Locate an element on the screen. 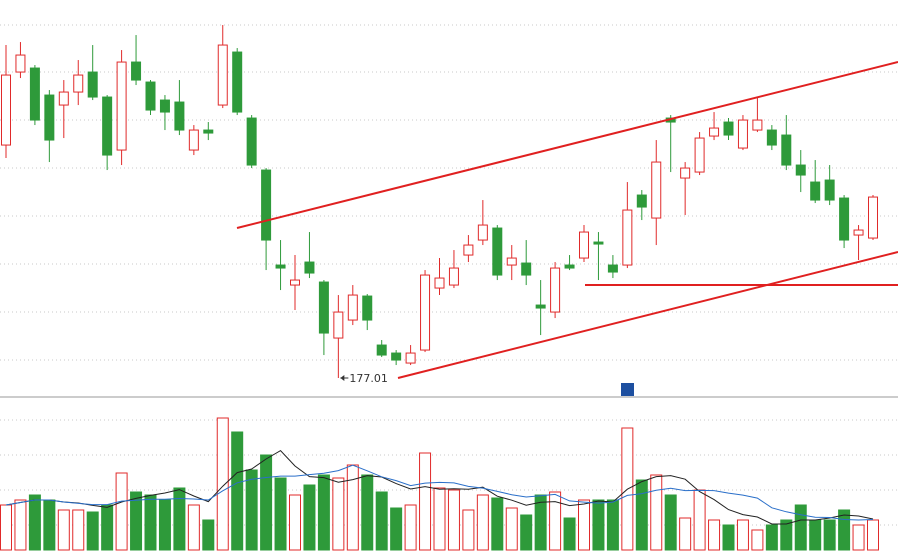 The width and height of the screenshot is (898, 551). low-arrowhead is located at coordinates (342, 378).